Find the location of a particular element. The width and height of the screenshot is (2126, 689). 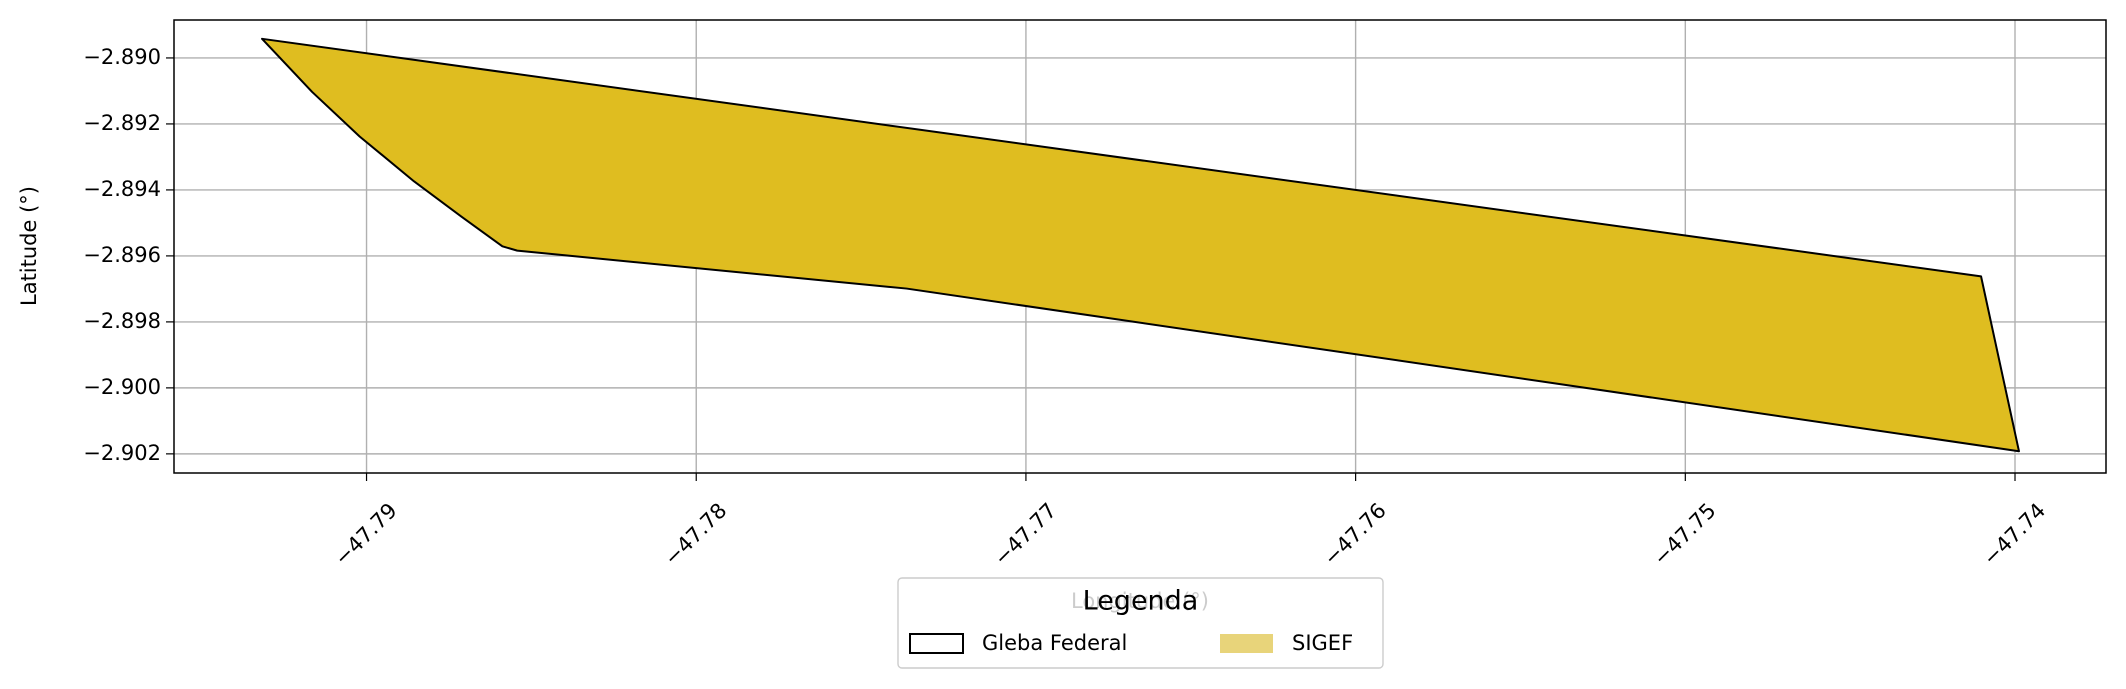

y-tick-label: −2.896 is located at coordinates (122, 255).